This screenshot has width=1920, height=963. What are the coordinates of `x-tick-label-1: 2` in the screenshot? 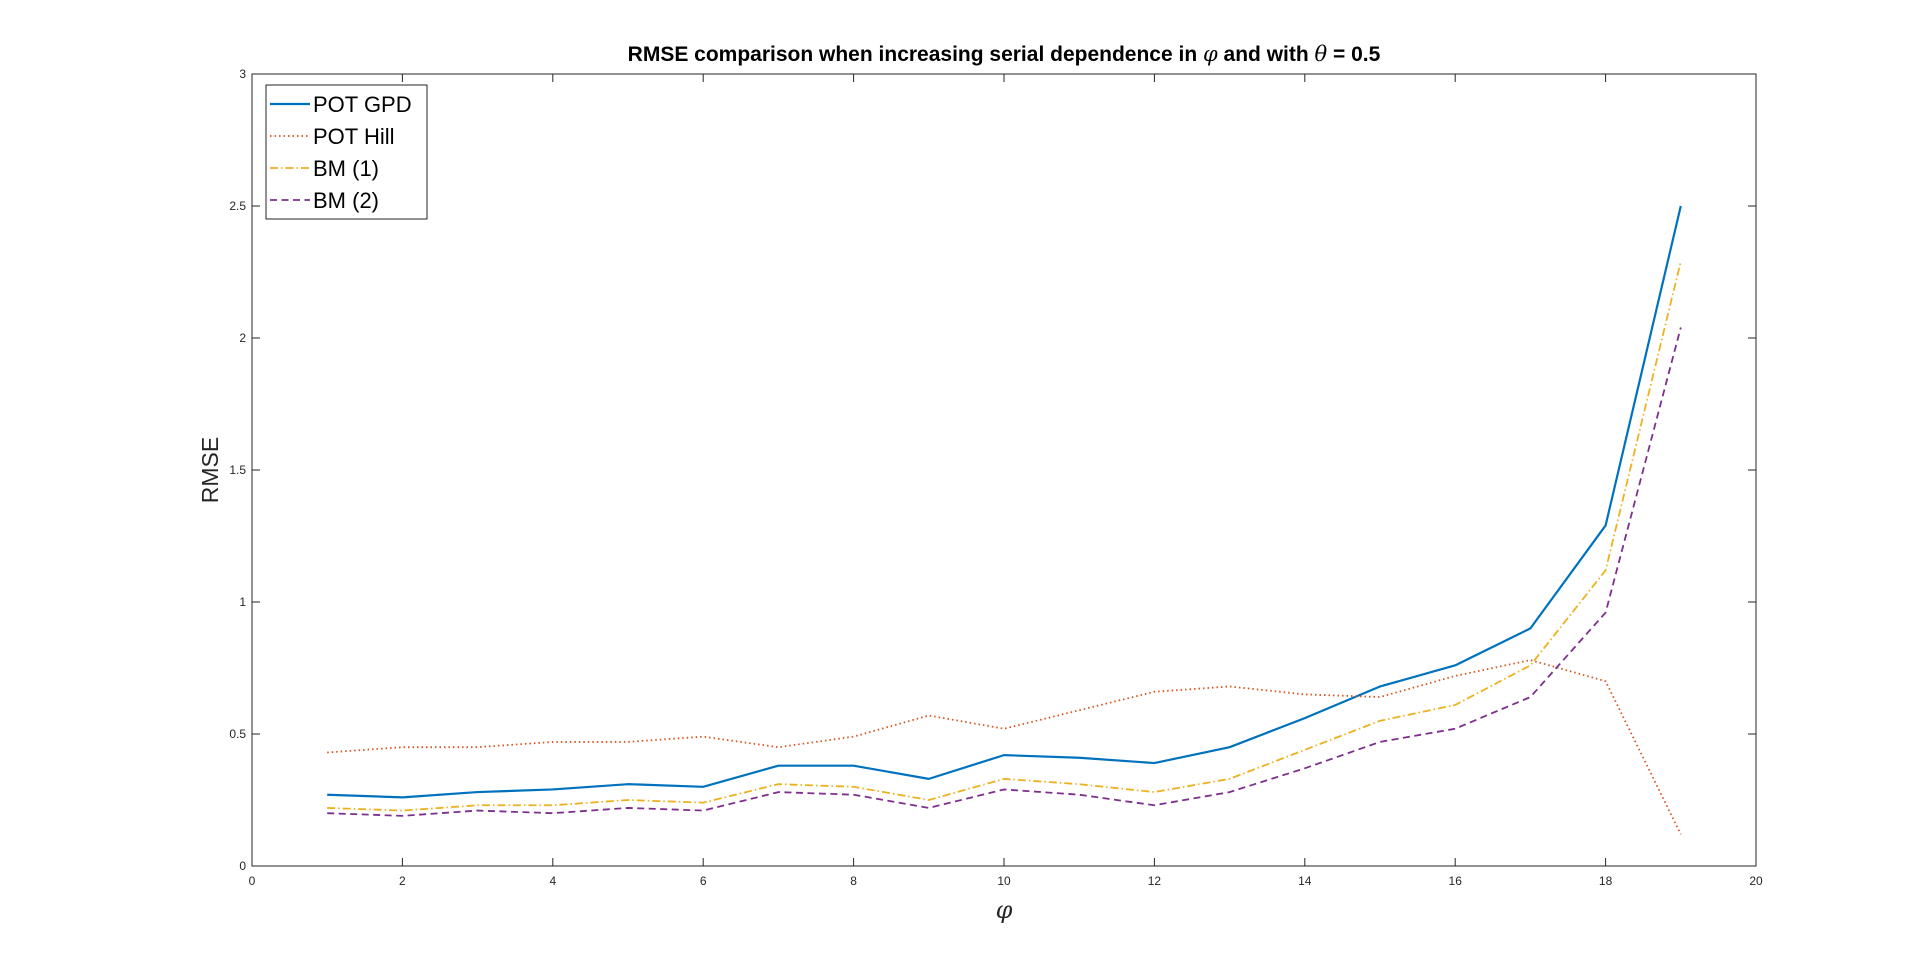 It's located at (402, 881).